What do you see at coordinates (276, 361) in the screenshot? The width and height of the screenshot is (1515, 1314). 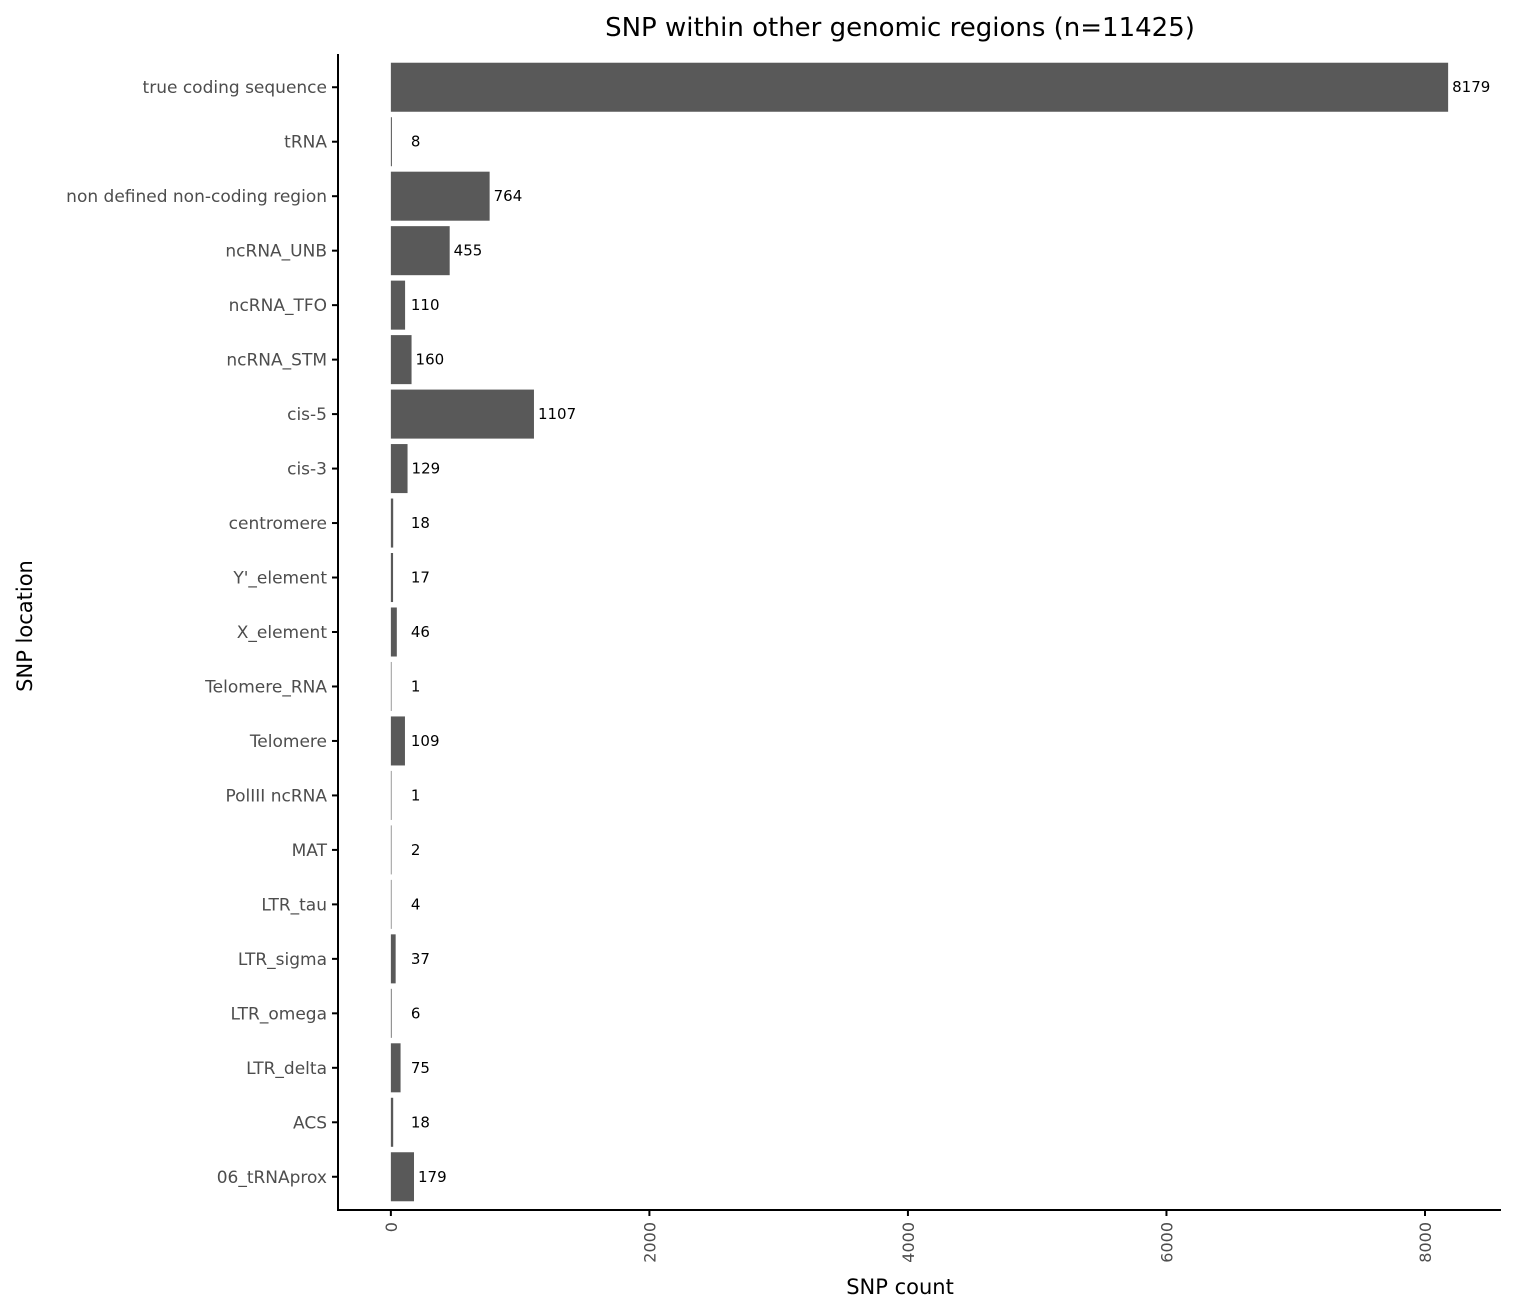 I see `y-tick-label: ncRNA_STM` at bounding box center [276, 361].